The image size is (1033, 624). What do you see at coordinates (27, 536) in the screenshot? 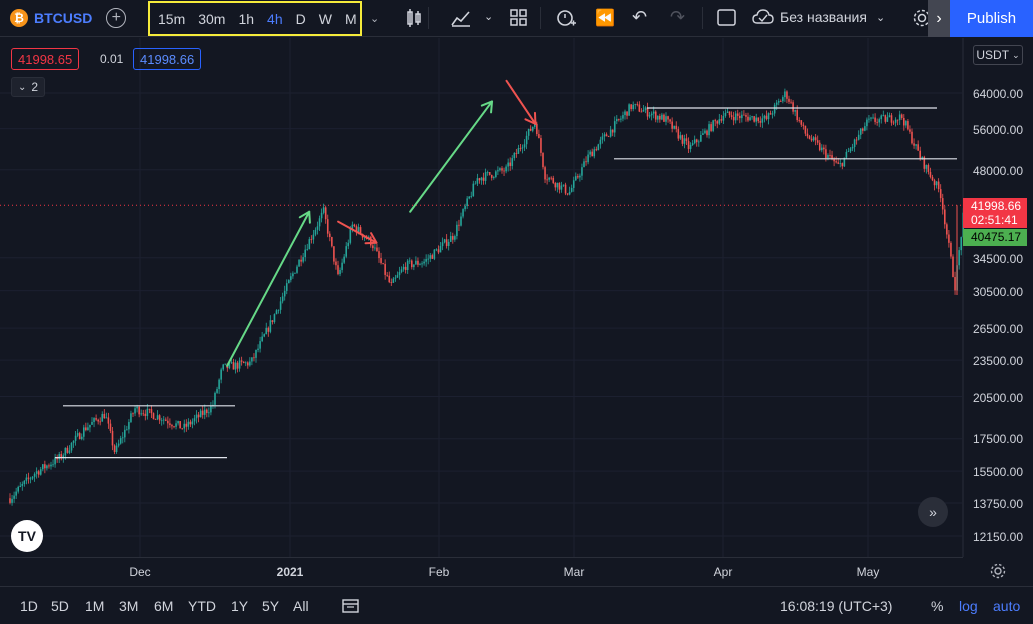
I see `tradingview-logo-icon: TV` at bounding box center [27, 536].